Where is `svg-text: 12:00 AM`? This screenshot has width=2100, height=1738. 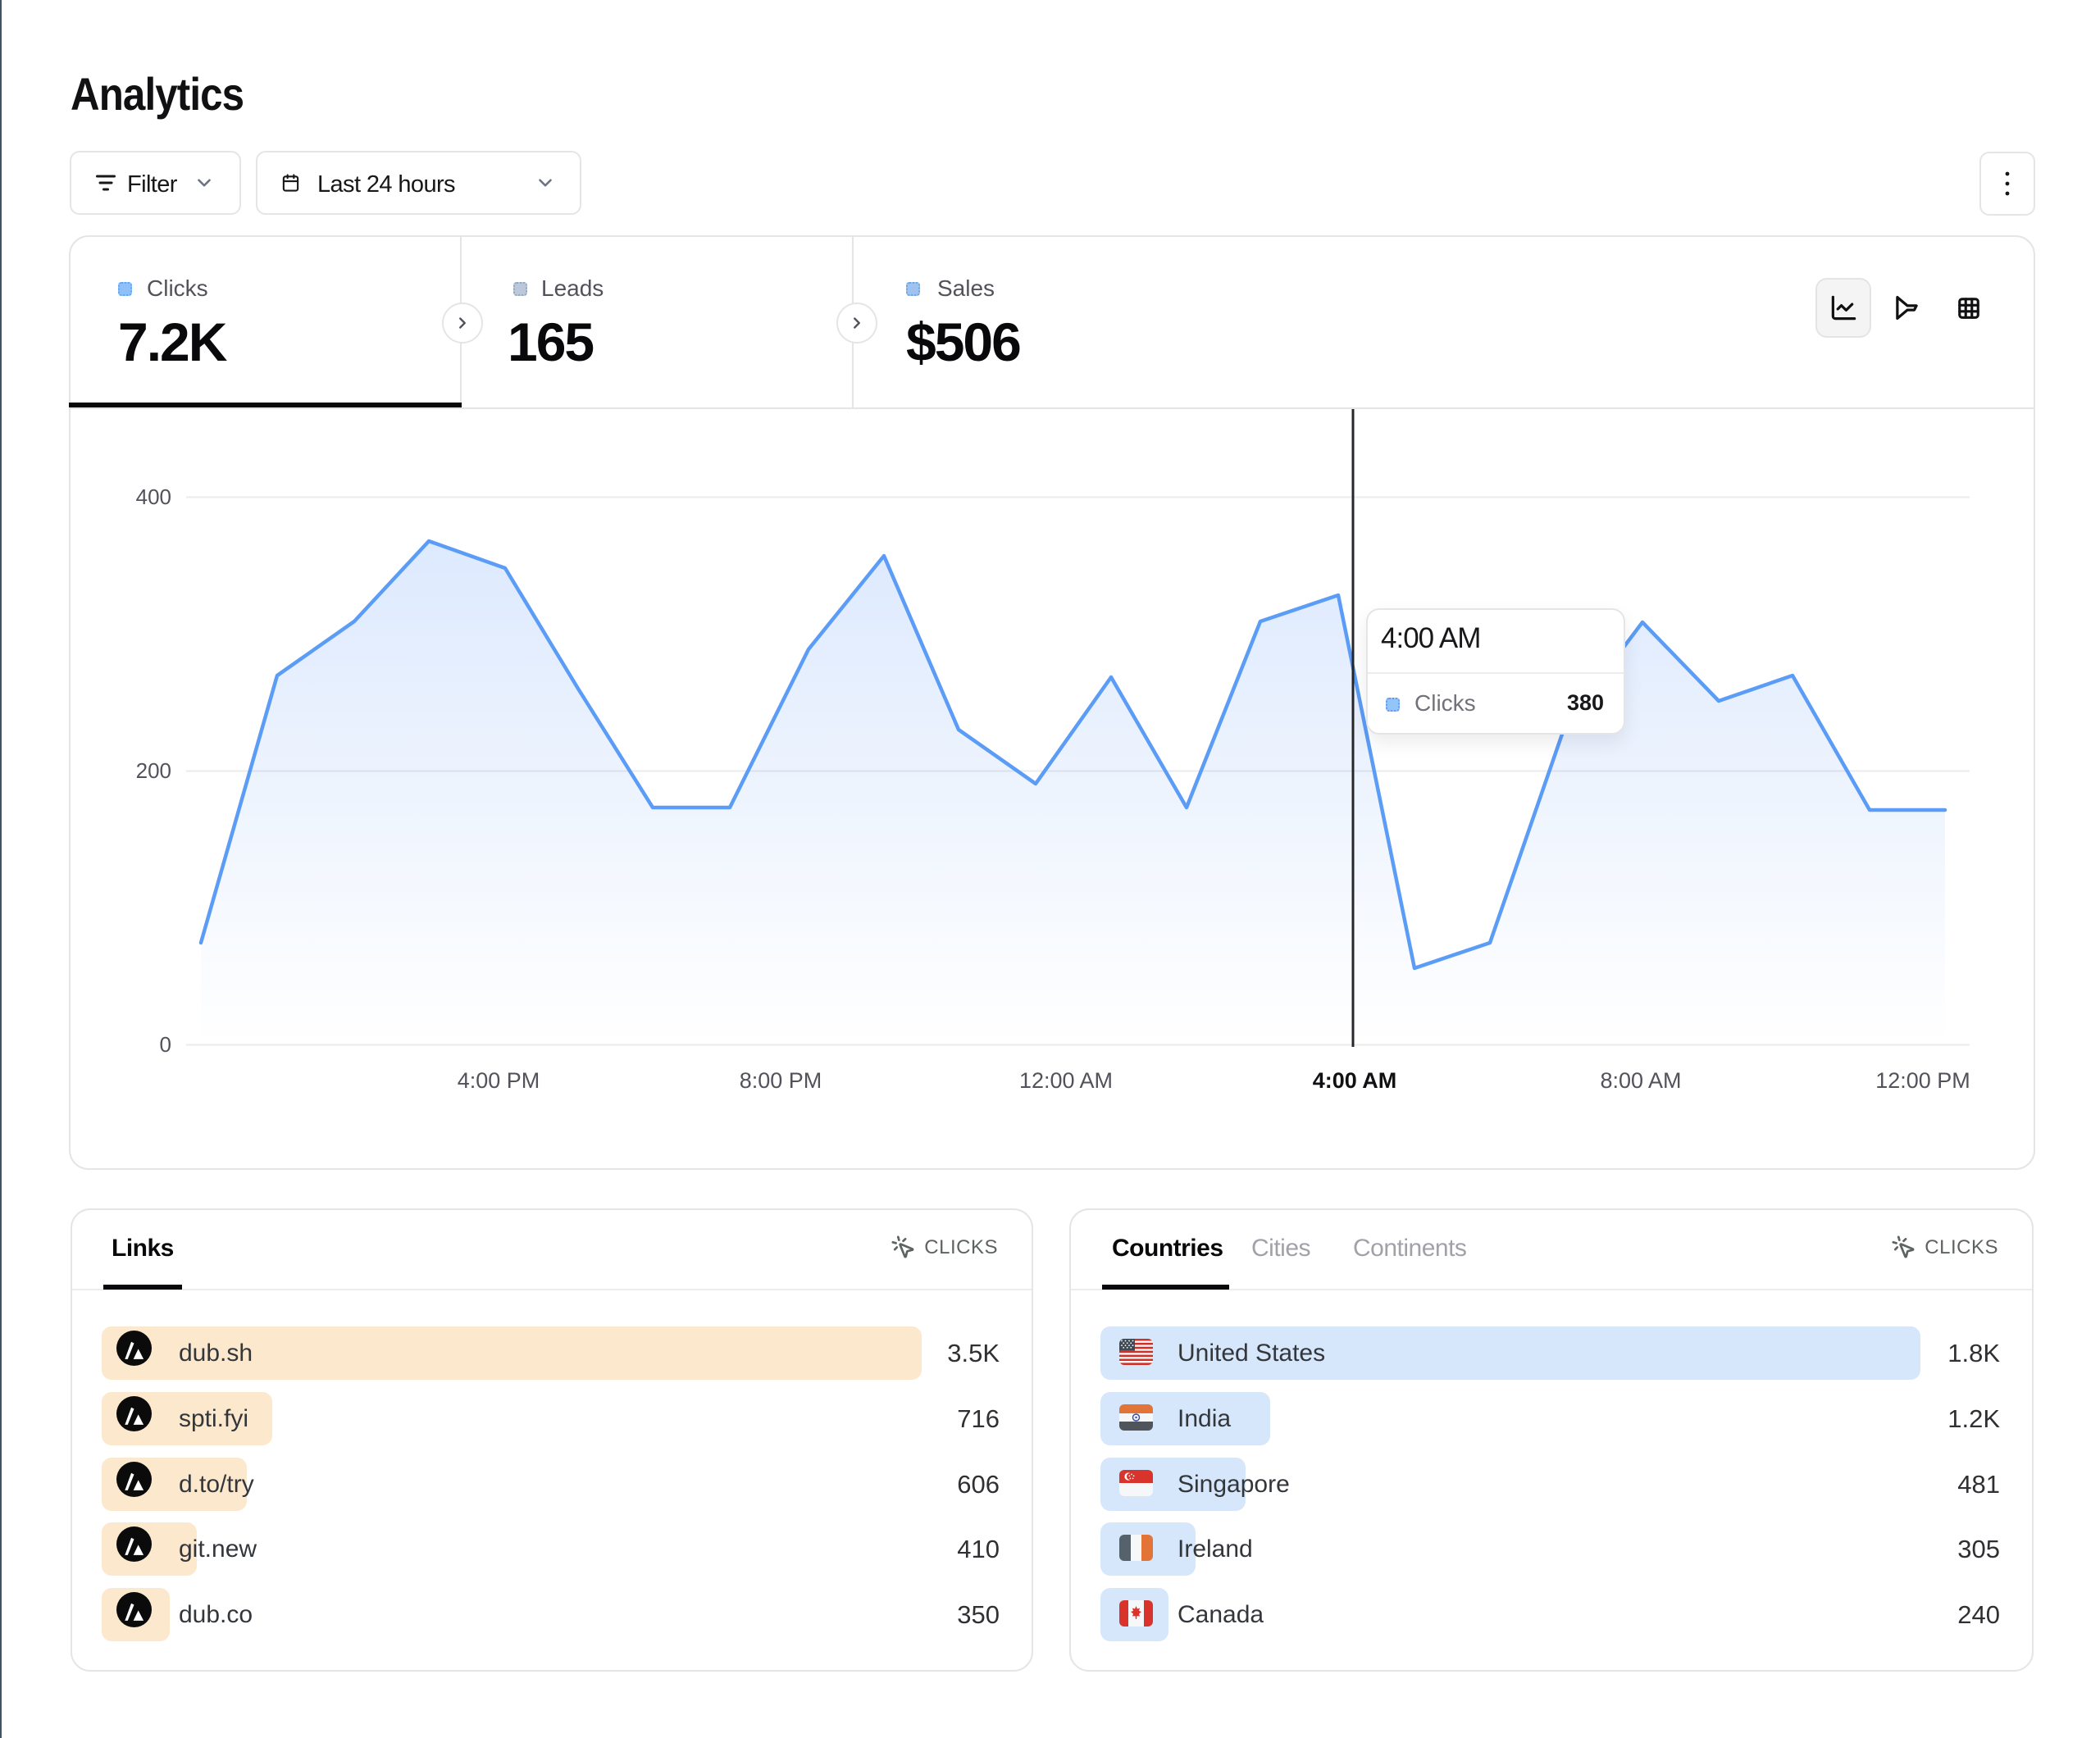 svg-text: 12:00 AM is located at coordinates (1066, 1080).